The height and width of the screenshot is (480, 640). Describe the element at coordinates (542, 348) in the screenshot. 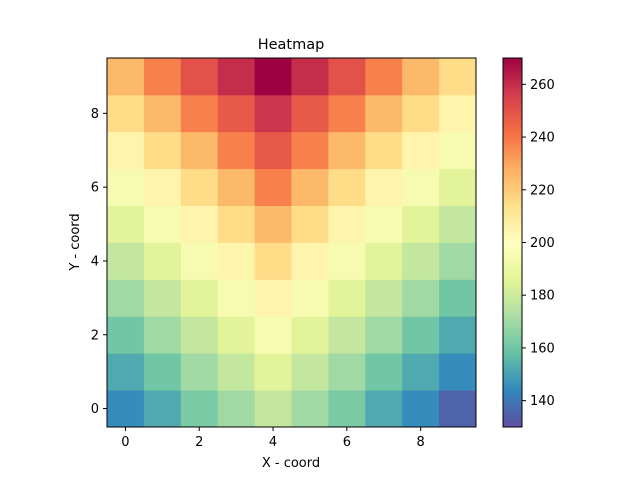

I see `colorbar-tick-label: 160` at that location.